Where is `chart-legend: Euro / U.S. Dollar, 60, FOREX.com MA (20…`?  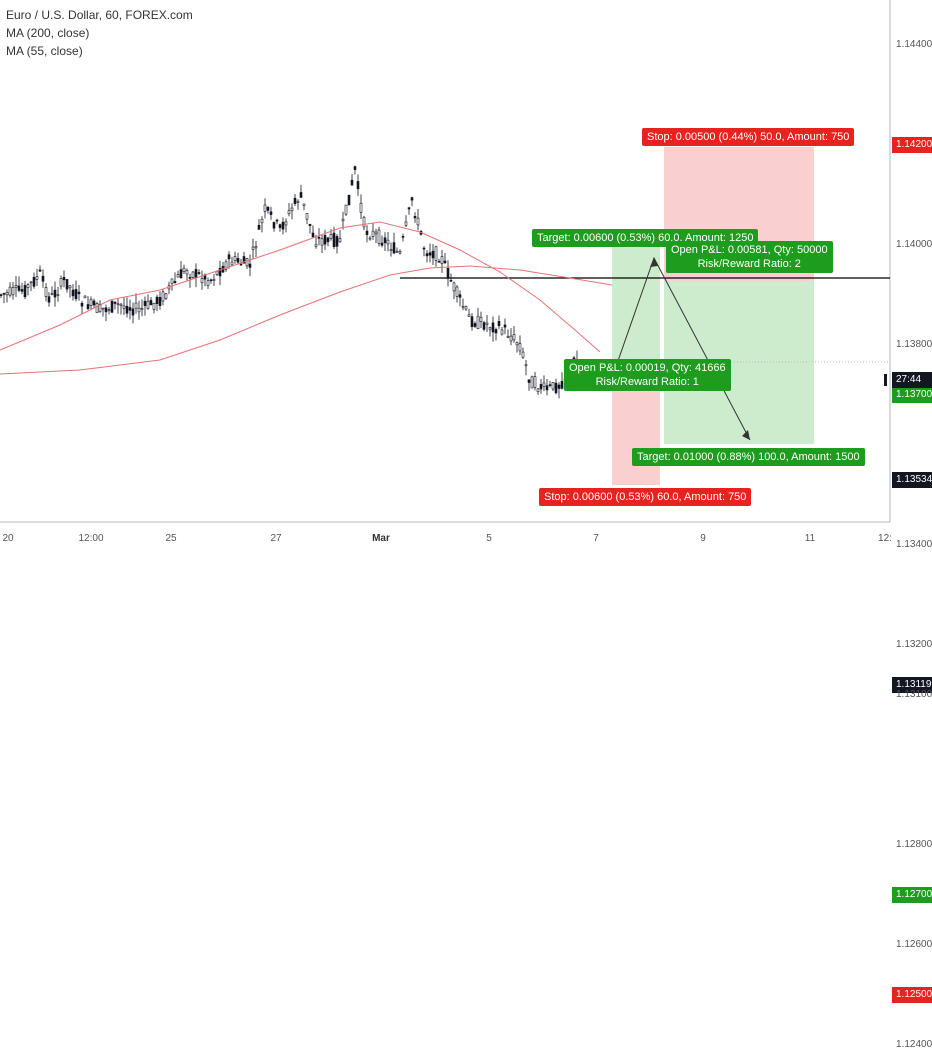
chart-legend: Euro / U.S. Dollar, 60, FOREX.com MA (20… is located at coordinates (99, 33).